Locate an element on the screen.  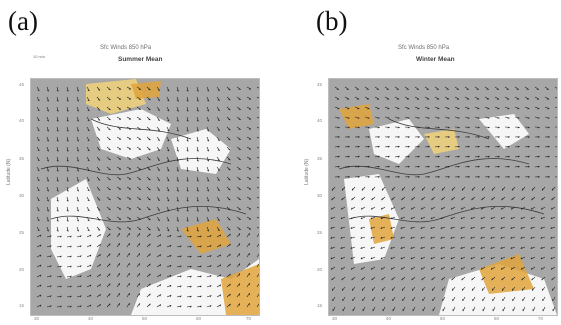
panel-a-arrow-label: 10 m/s is located at coordinates (39, 56).